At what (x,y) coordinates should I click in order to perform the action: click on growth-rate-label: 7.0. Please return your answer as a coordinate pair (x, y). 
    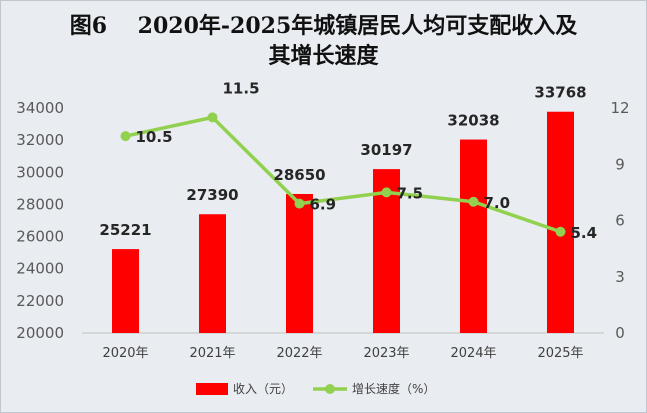
    Looking at the image, I should click on (497, 203).